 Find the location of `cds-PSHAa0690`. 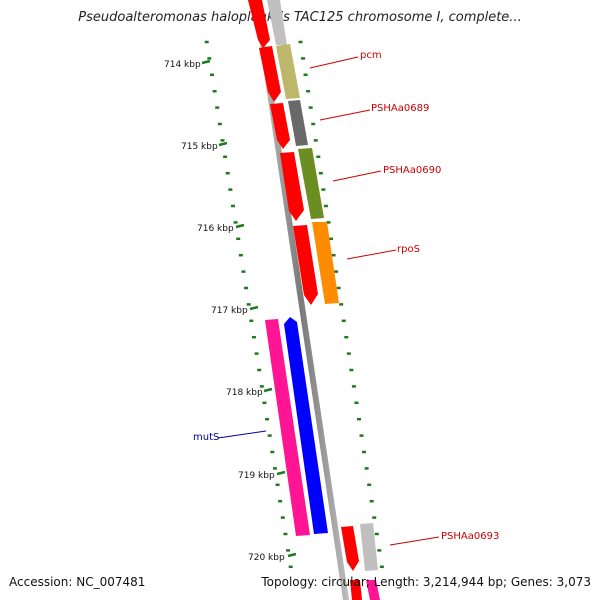

cds-PSHAa0690 is located at coordinates (292, 186).